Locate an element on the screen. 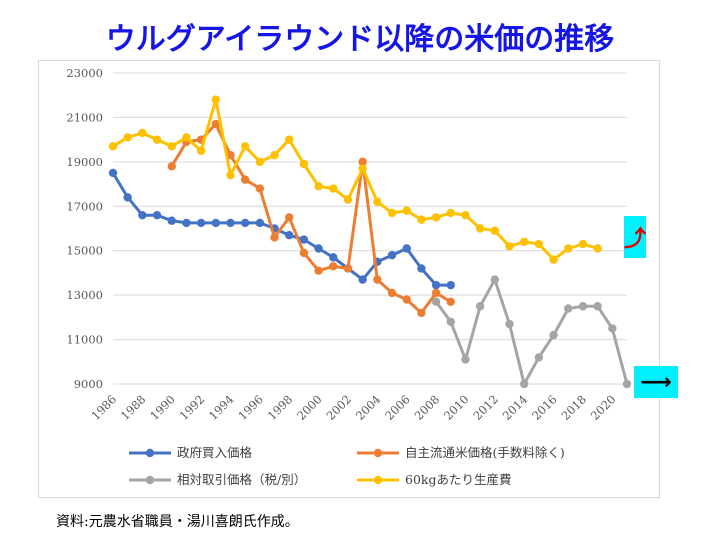  legend-label: 相対取引価格（税/別） is located at coordinates (241, 479).